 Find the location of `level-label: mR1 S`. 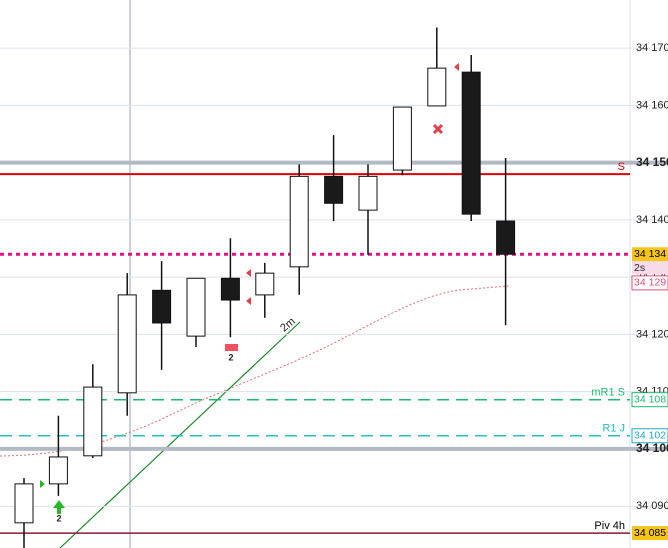

level-label: mR1 S is located at coordinates (608, 393).